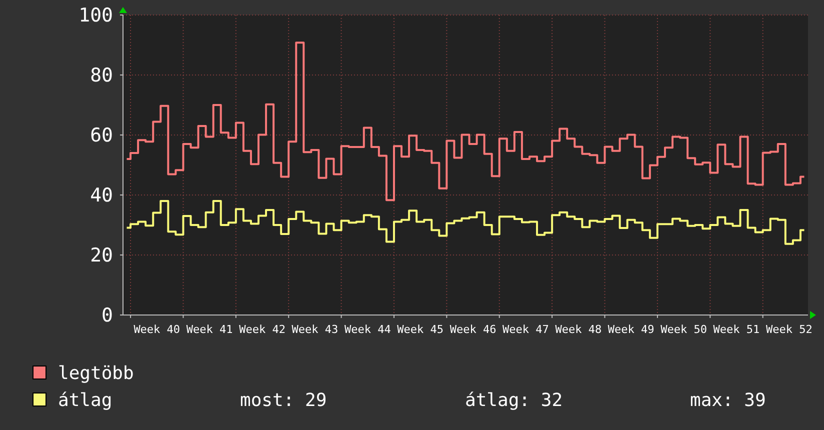 This screenshot has height=430, width=824. I want to click on x-tick-label: Week 50, so click(683, 329).